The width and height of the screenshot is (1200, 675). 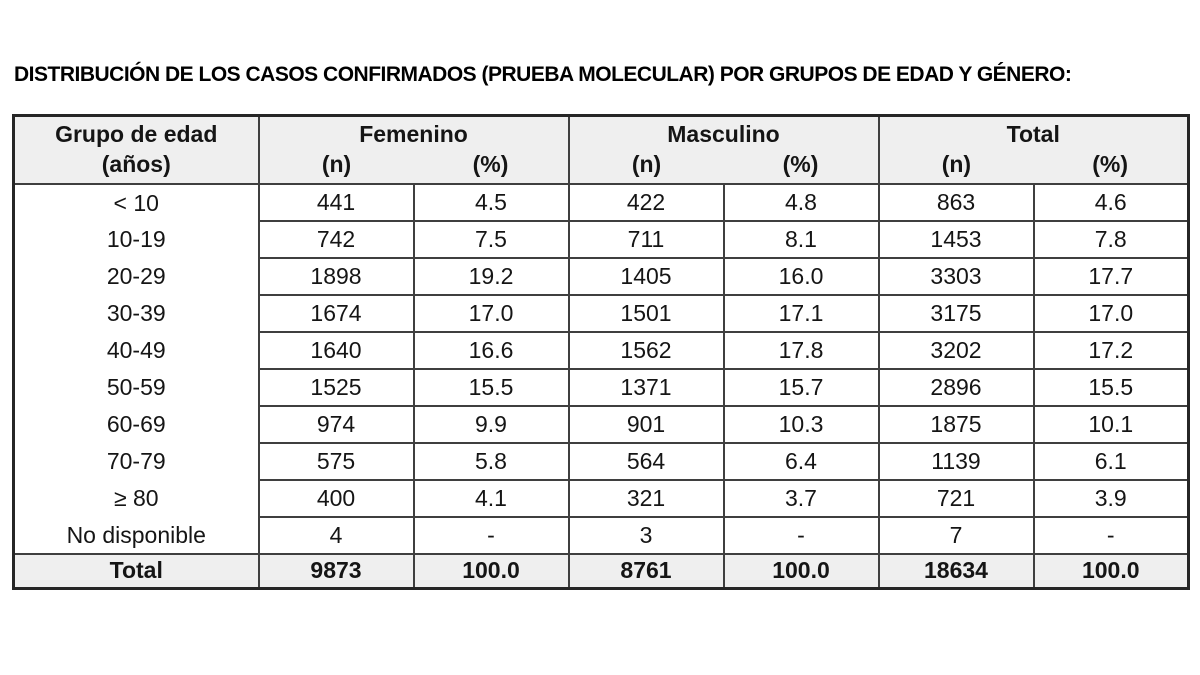 I want to click on value-cell: 1453, so click(x=956, y=239).